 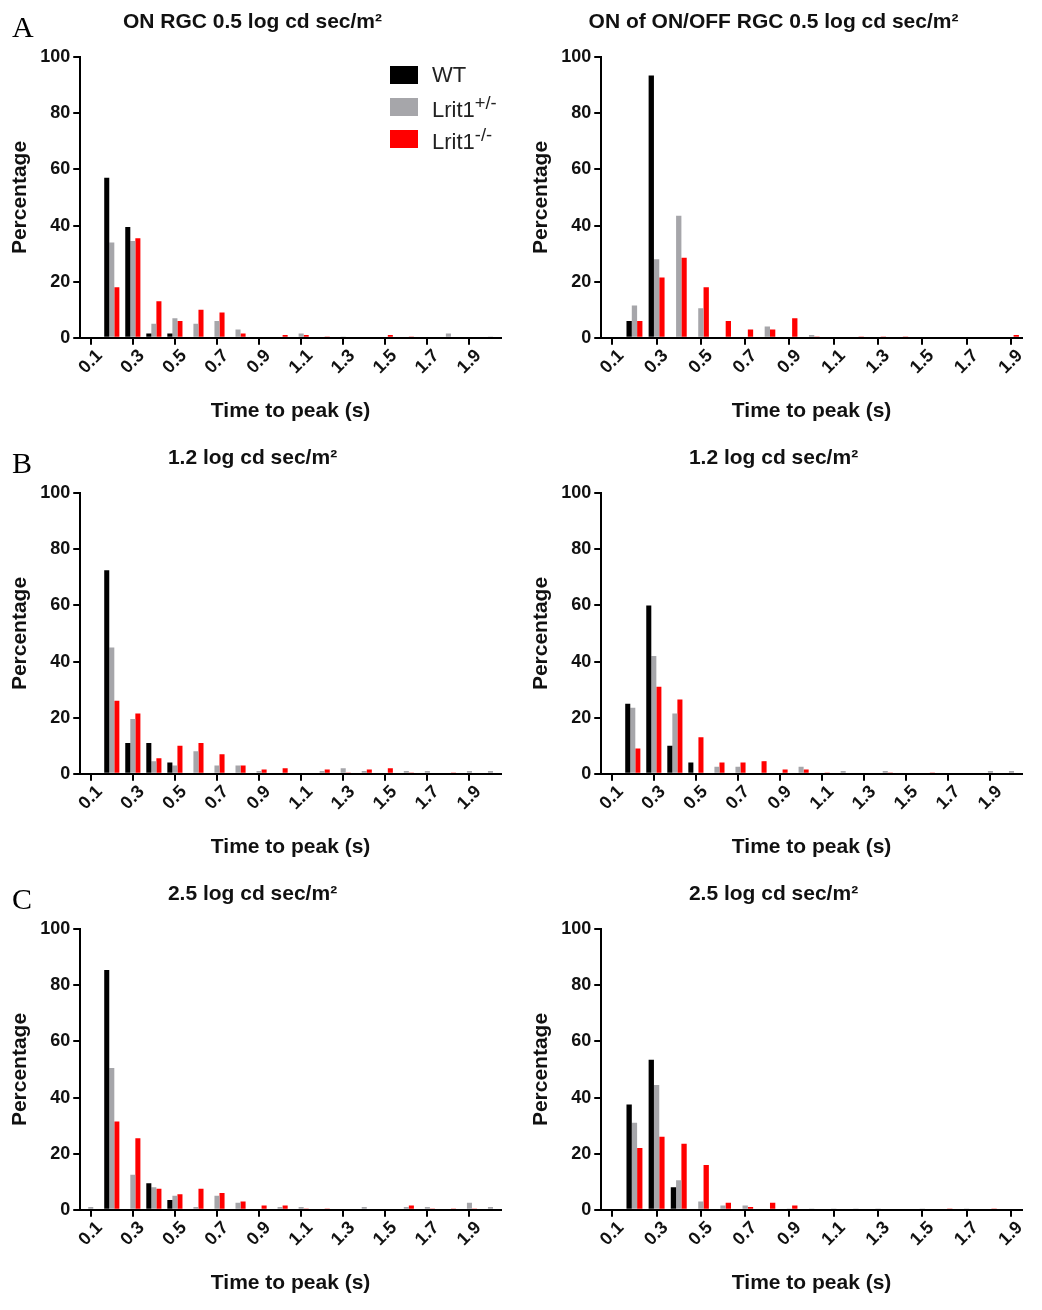 I want to click on chart-title: ON RGC 0.5 log cd sec/m², so click(x=252, y=21).